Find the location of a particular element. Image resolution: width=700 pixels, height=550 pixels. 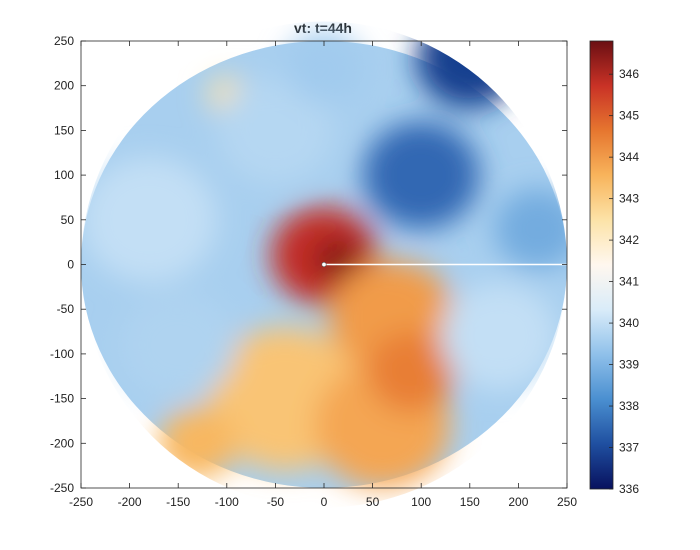

colorbar-tick-label-0: 336 is located at coordinates (629, 489).